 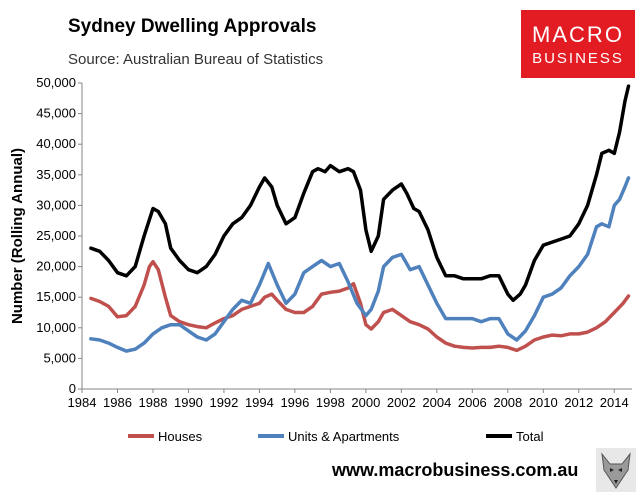 What do you see at coordinates (17, 236) in the screenshot?
I see `y-axis-label: Number (Rolling Annual)` at bounding box center [17, 236].